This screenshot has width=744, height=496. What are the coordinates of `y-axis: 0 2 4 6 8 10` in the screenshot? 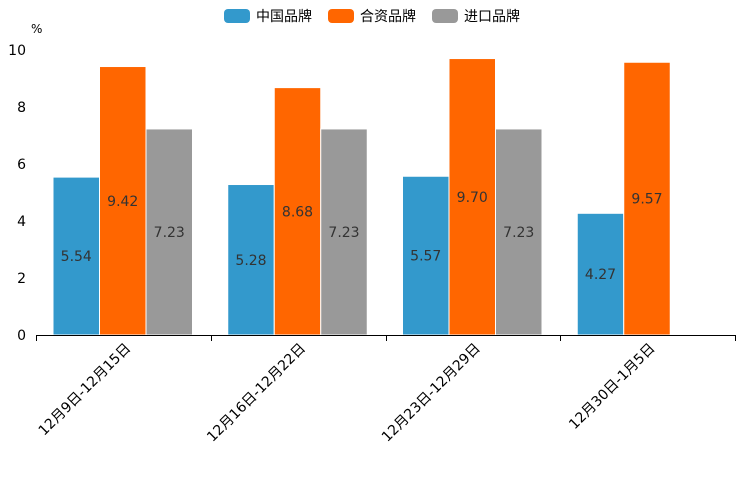 It's located at (17, 193).